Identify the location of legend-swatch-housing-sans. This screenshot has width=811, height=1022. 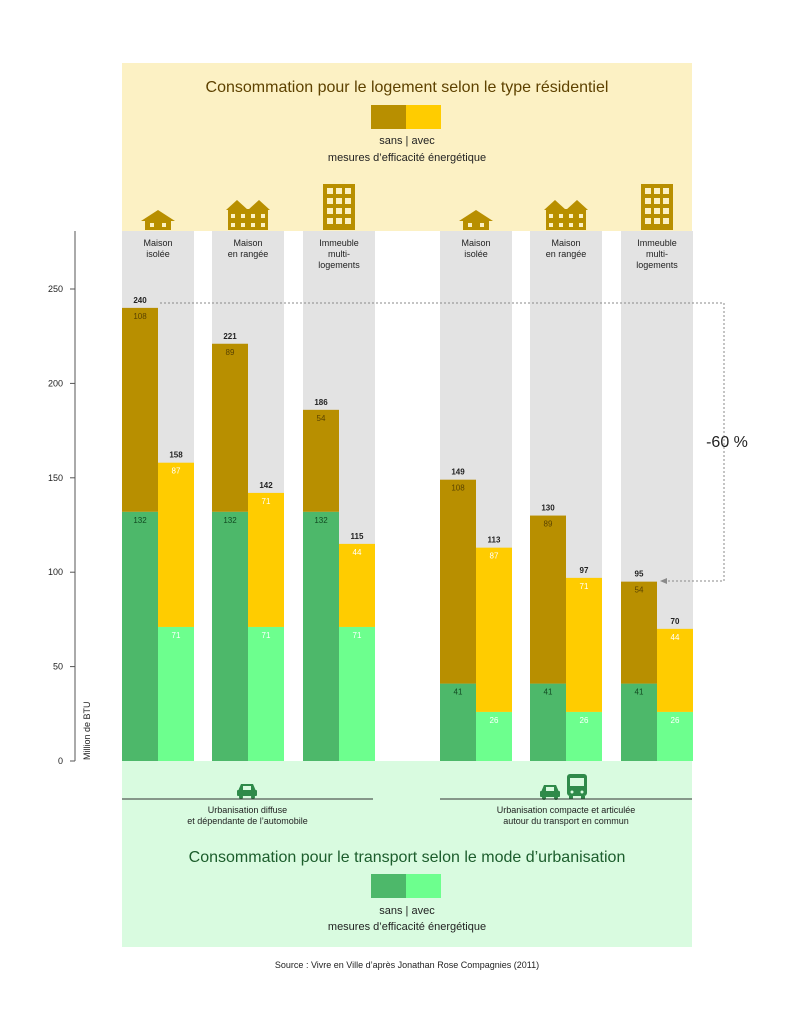
(388, 117).